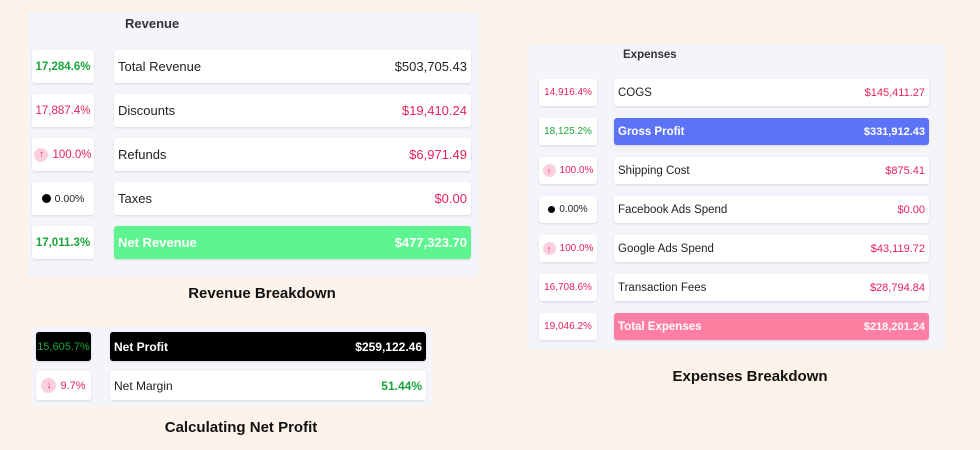 The height and width of the screenshot is (450, 980). Describe the element at coordinates (268, 346) in the screenshot. I see `net-profit-row: Net Profit $259,122.46` at that location.